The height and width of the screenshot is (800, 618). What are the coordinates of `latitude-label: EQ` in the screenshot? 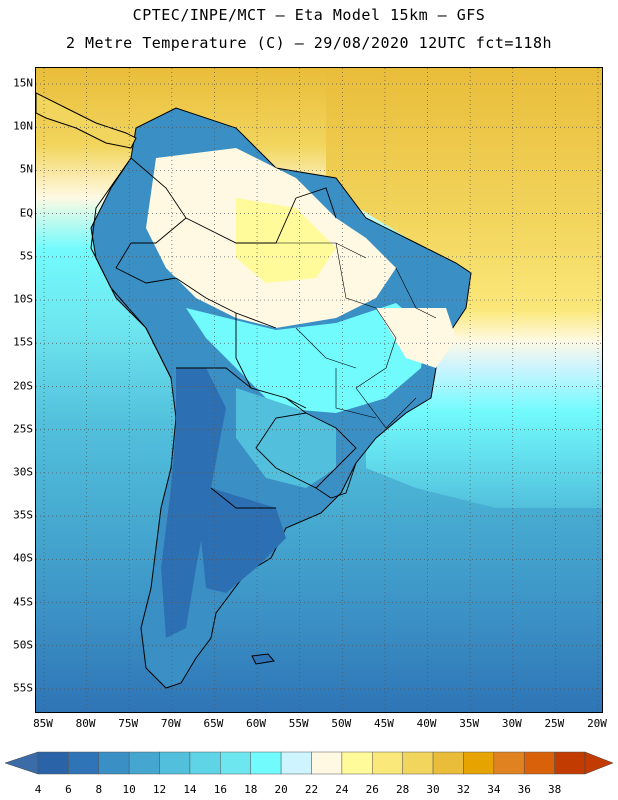 It's located at (26, 213).